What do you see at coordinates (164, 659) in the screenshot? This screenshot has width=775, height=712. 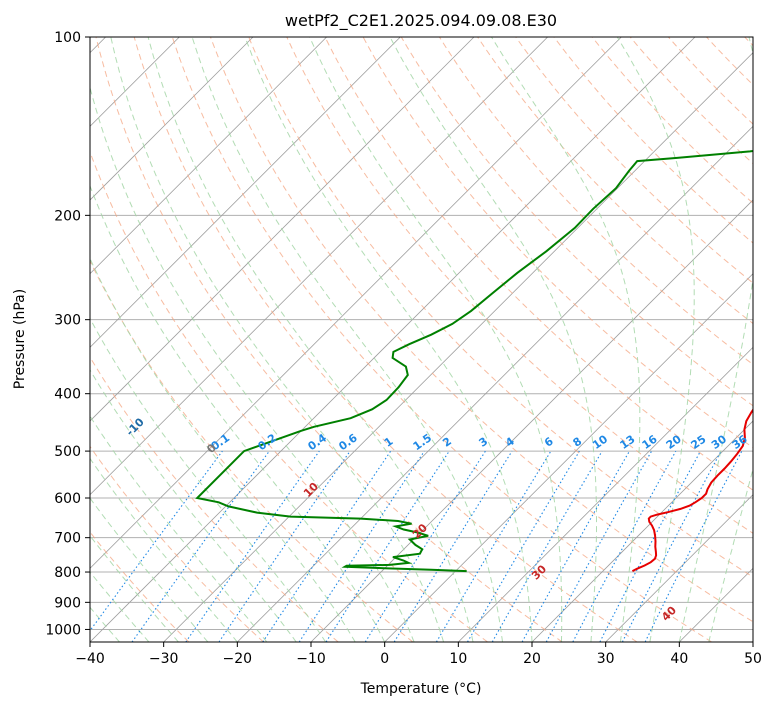 I see `x-tick-label: −30` at bounding box center [164, 659].